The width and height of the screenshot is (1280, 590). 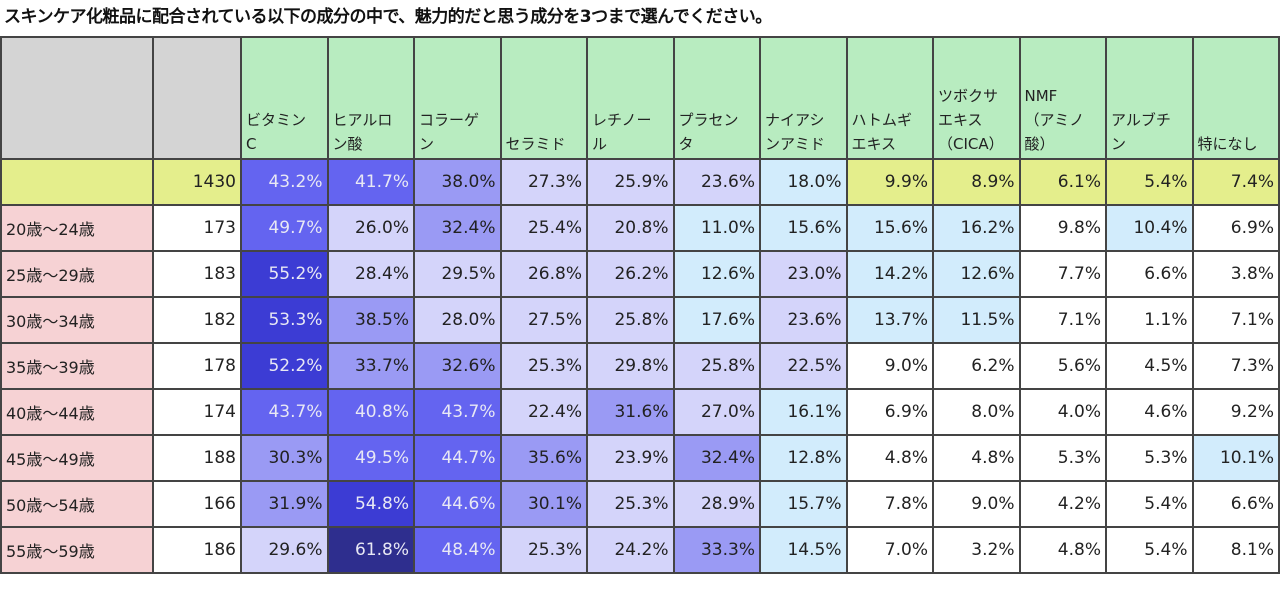 I want to click on value-cell: 30.3%, so click(x=284, y=458).